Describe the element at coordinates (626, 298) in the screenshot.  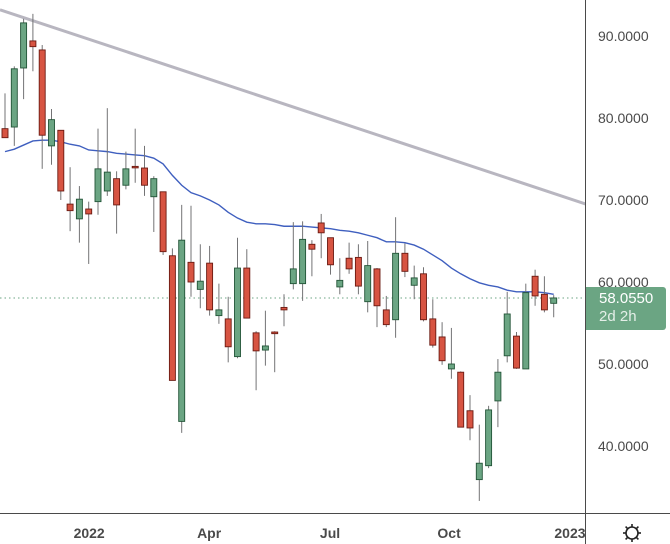
I see `last-price-value: 58.0550` at that location.